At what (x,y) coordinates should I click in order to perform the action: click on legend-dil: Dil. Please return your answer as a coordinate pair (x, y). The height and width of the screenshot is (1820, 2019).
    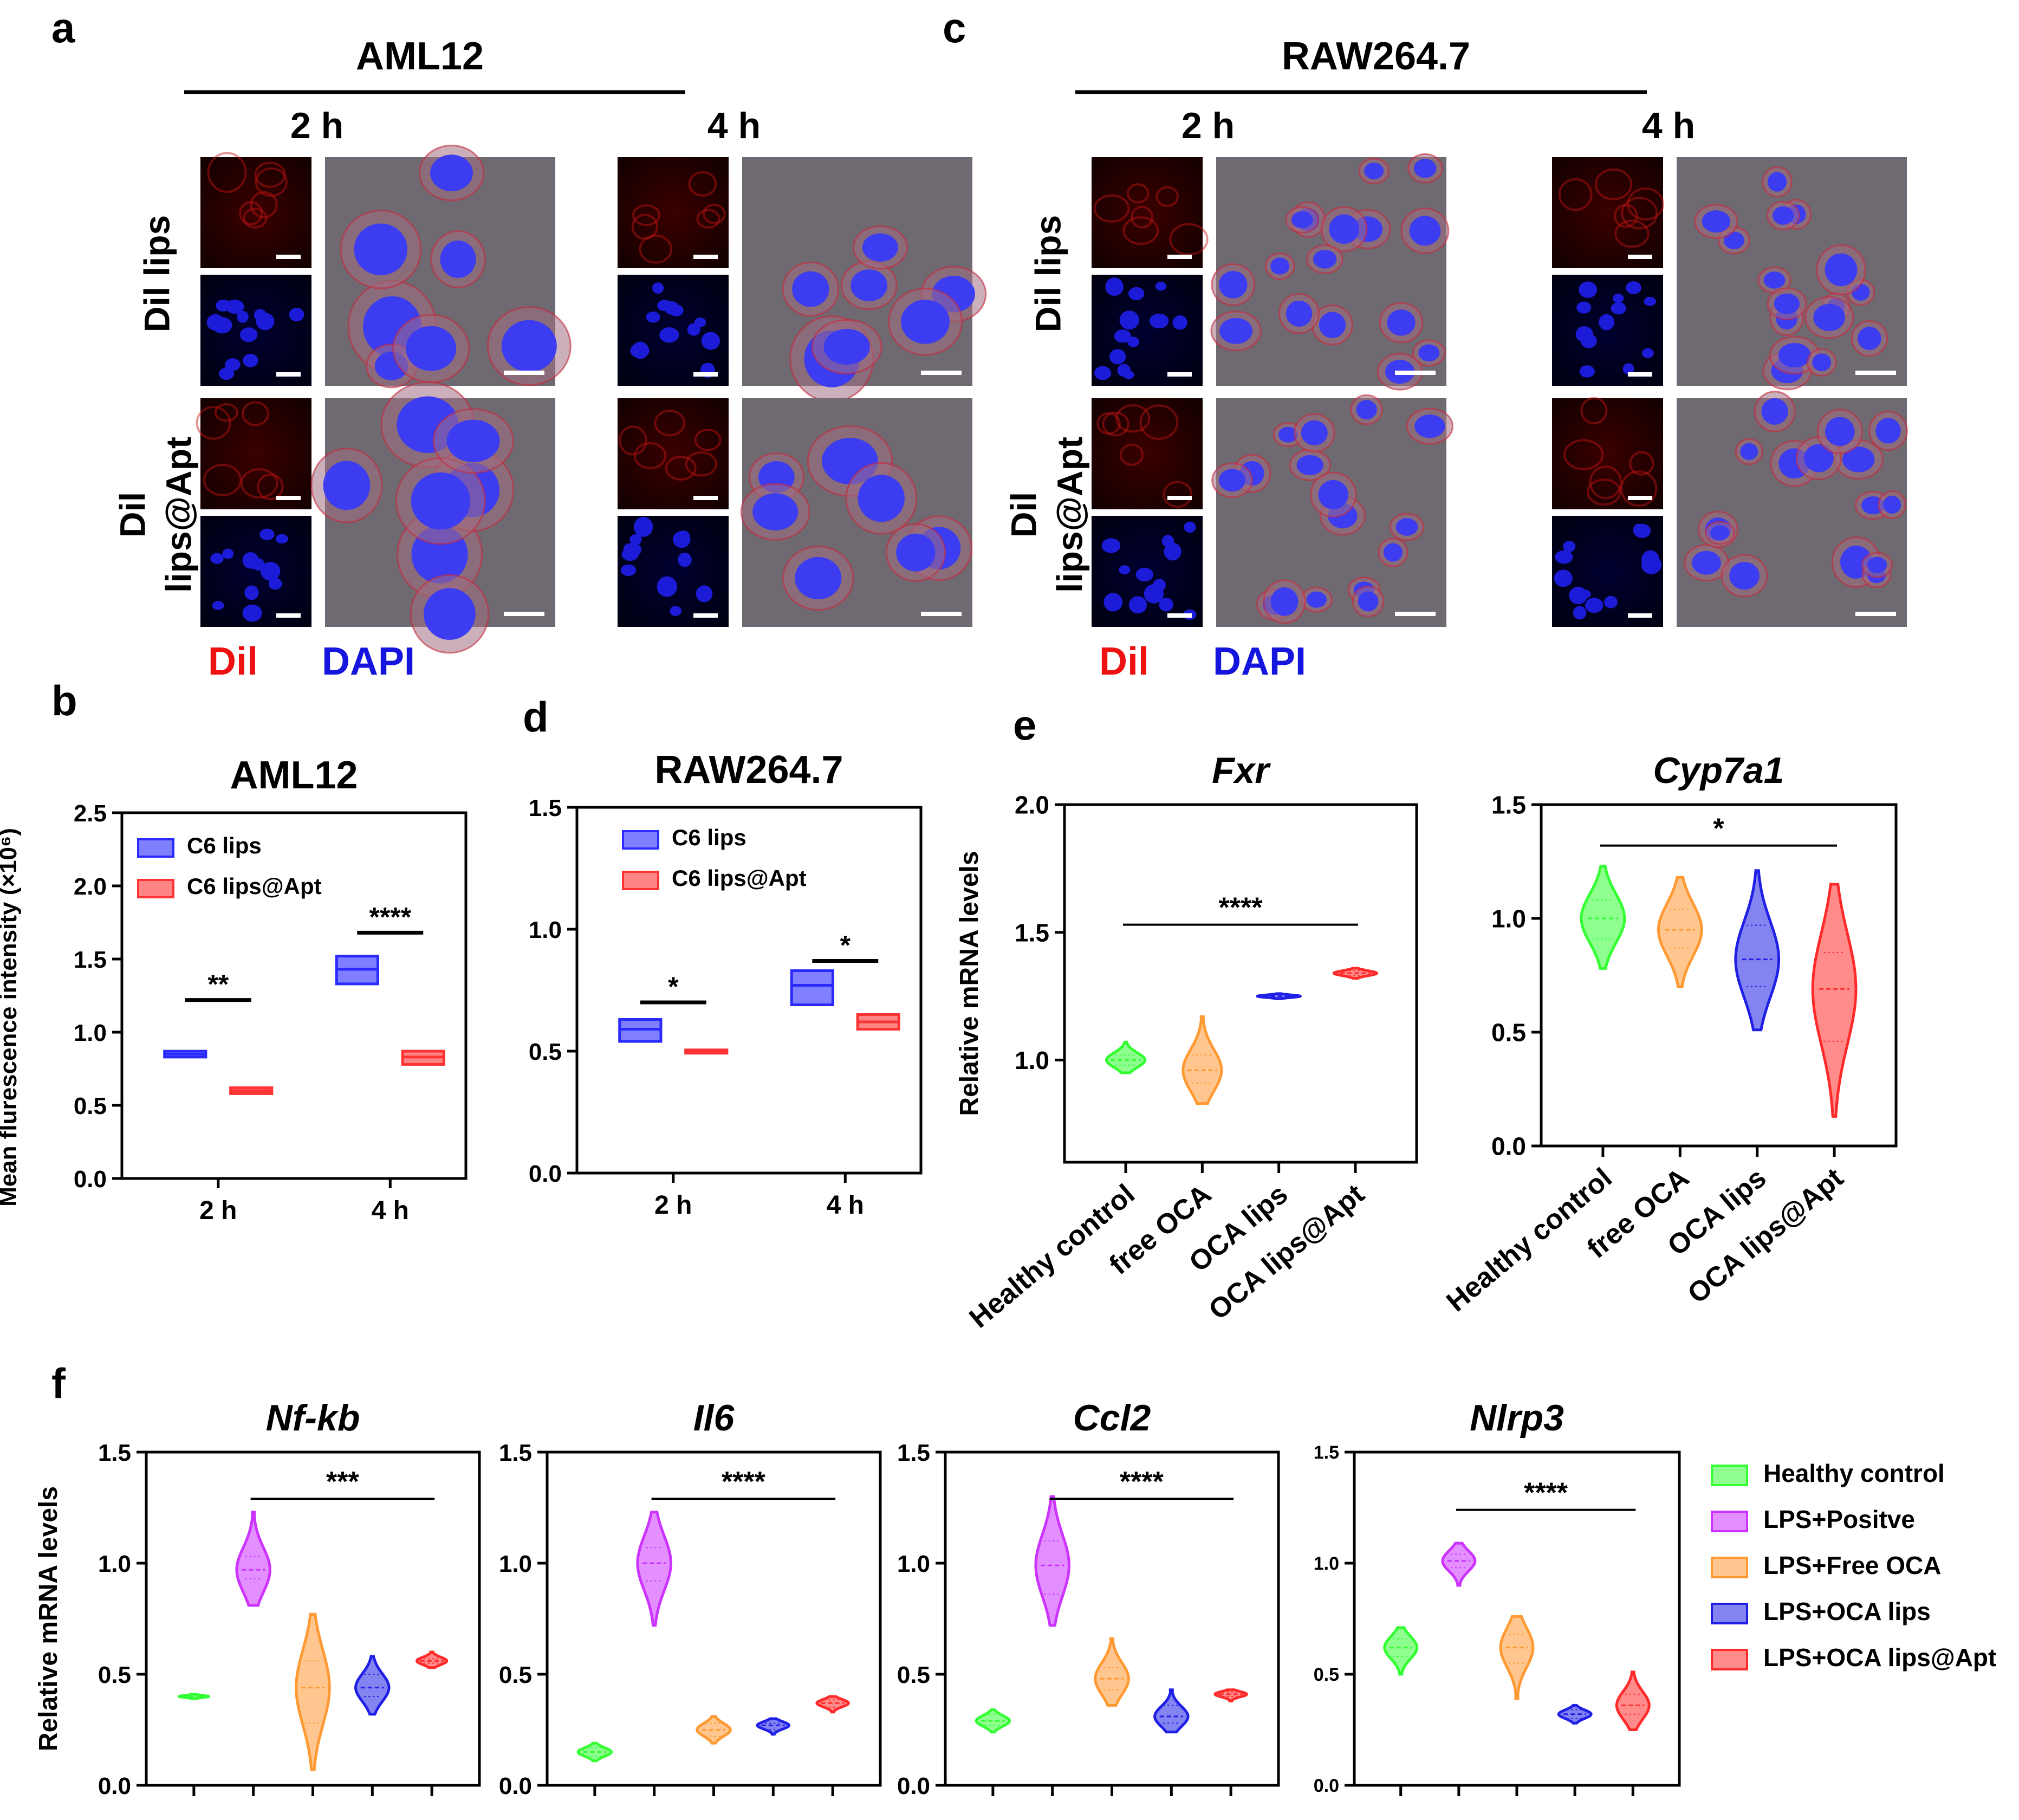
    Looking at the image, I should click on (233, 662).